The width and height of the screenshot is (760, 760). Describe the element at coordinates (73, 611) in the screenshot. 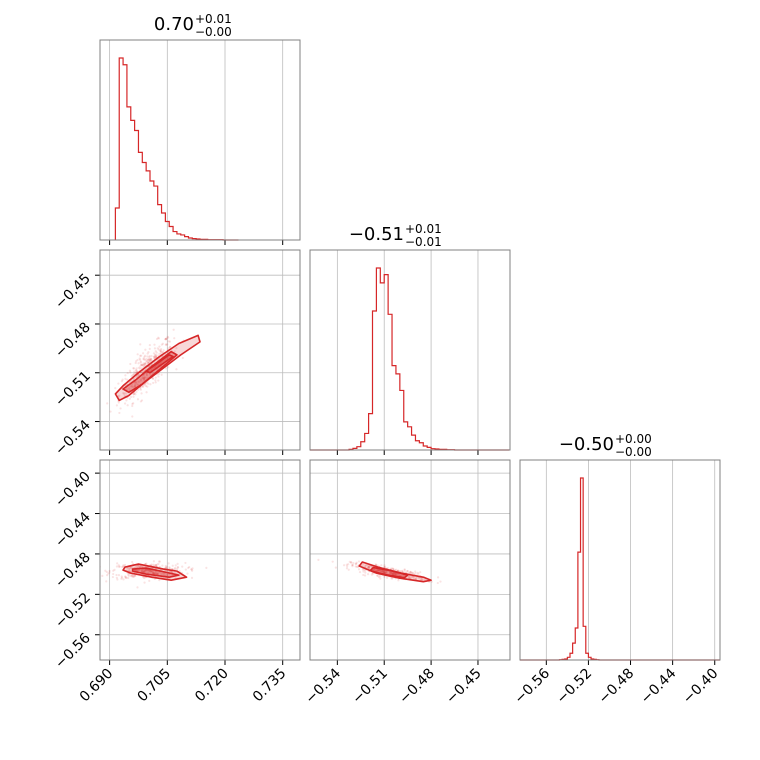

I see `y-tick-label: −0.52` at that location.